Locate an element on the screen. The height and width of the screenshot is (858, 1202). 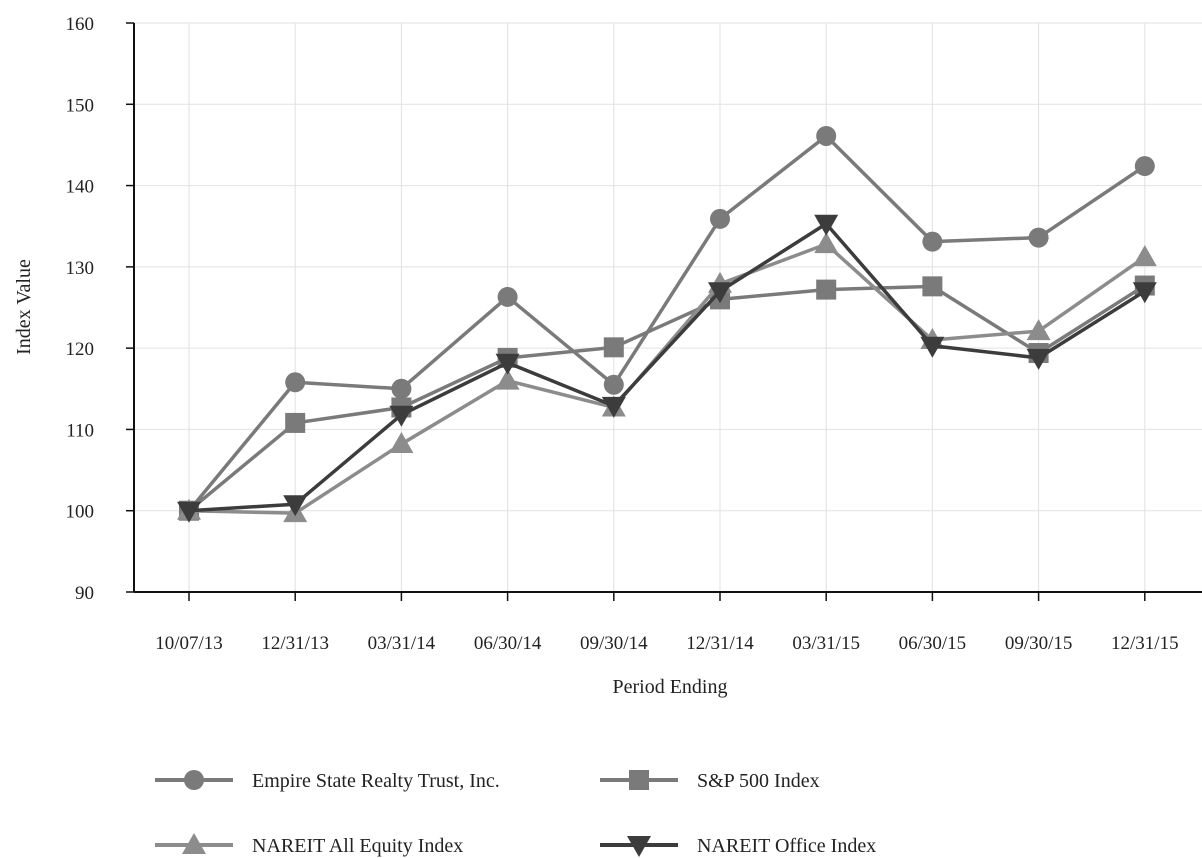
x-axis-title: Period Ending is located at coordinates (670, 687).